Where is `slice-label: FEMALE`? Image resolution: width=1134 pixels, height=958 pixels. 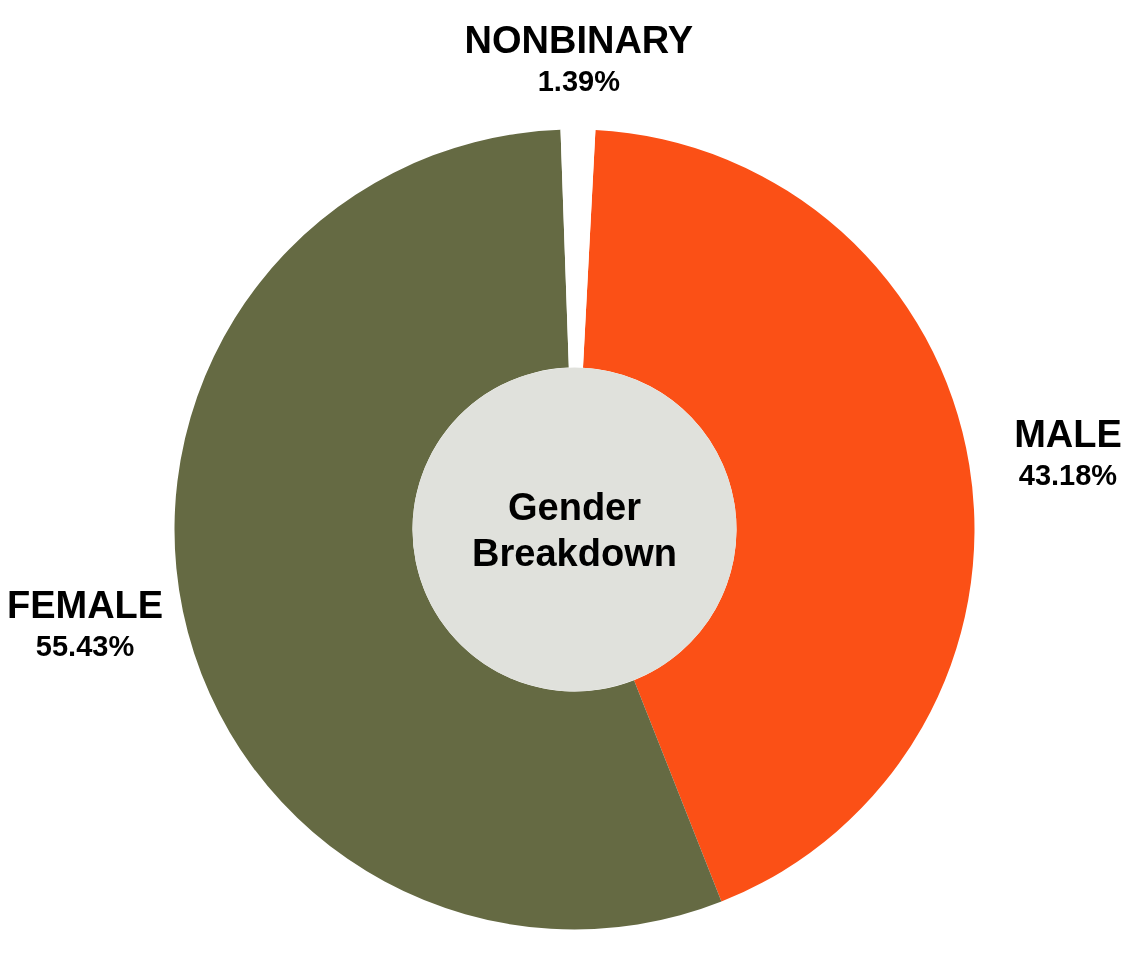 slice-label: FEMALE is located at coordinates (85, 605).